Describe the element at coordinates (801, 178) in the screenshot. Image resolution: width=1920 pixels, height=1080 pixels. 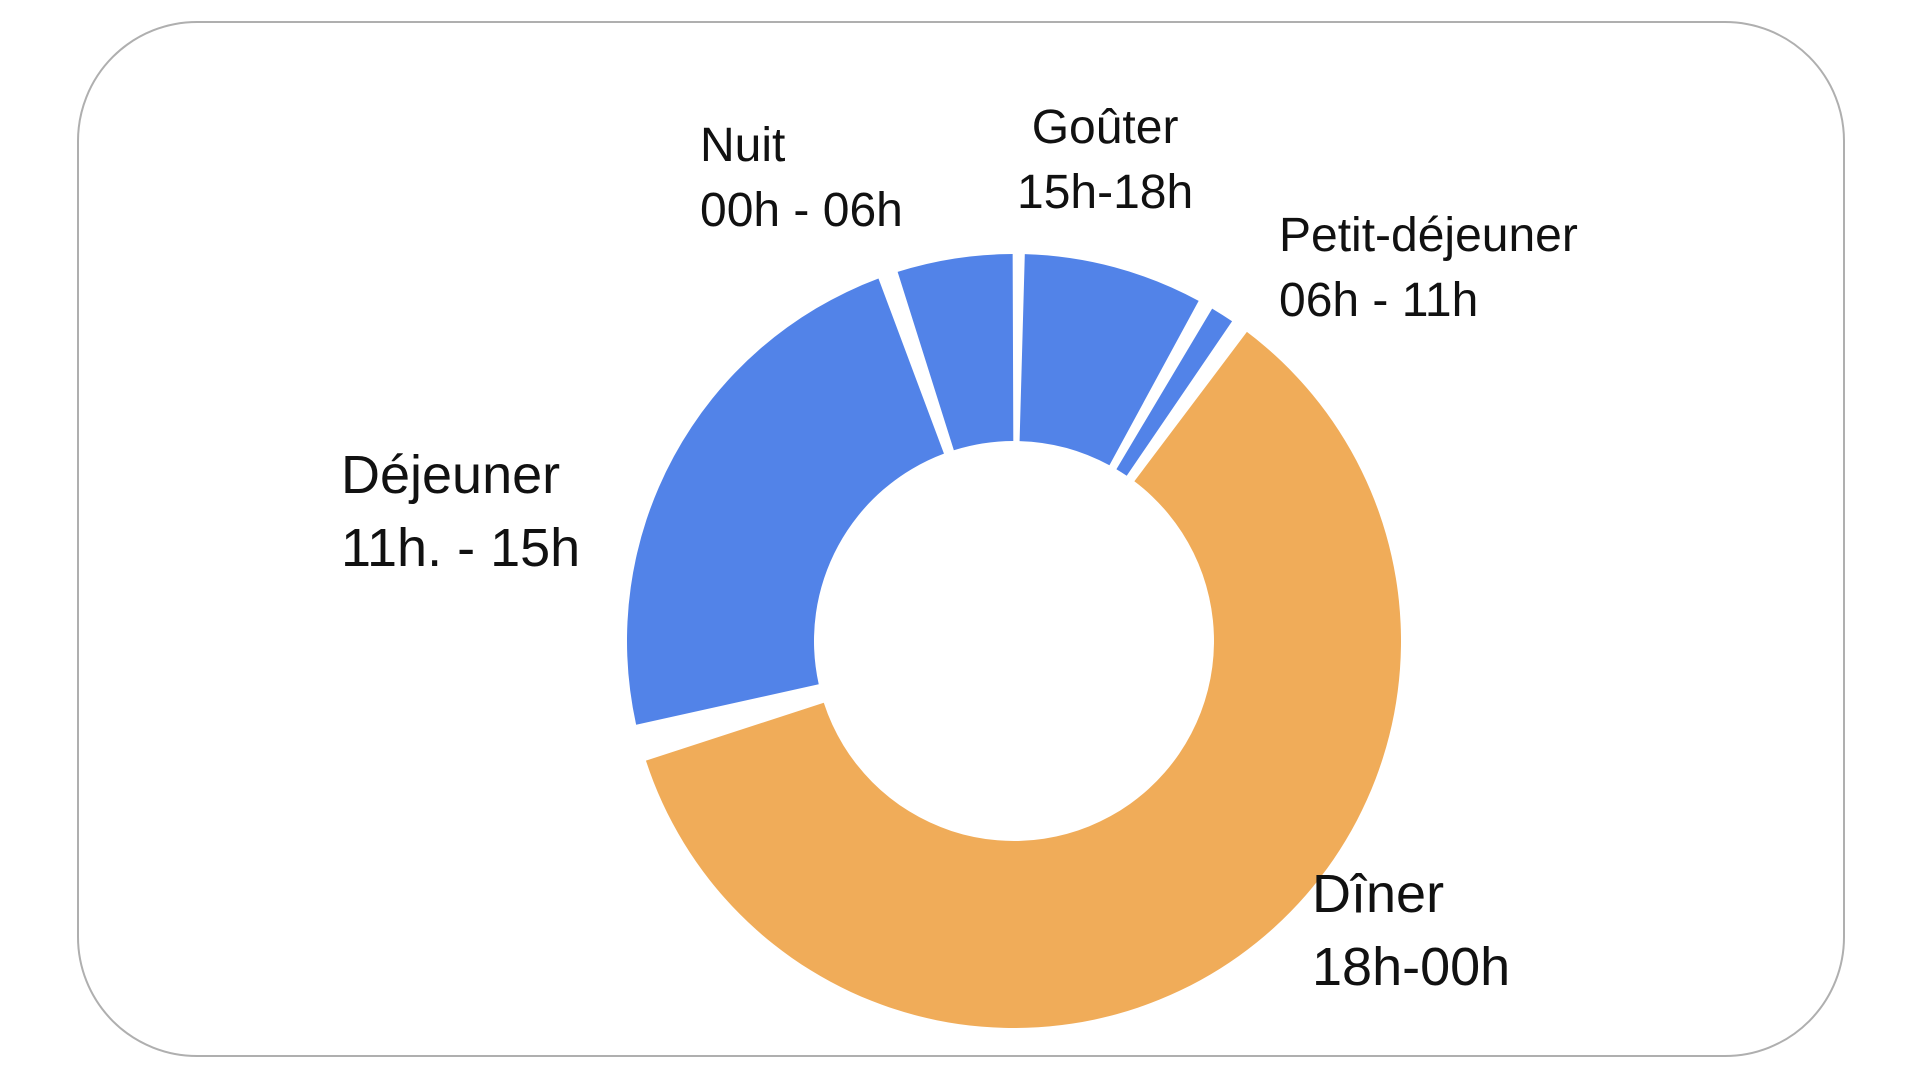
I see `label-nuit: Nuit 00h - 06h` at that location.